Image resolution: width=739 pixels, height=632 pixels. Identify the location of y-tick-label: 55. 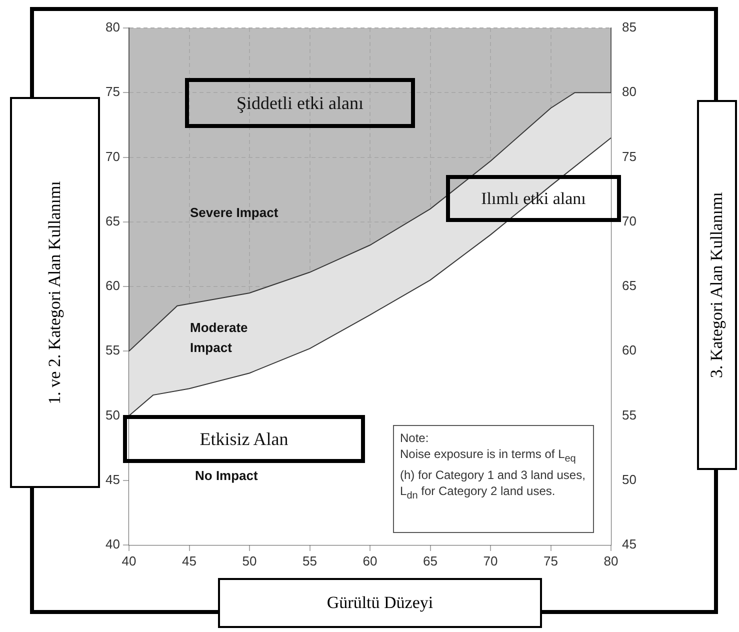
(113, 350).